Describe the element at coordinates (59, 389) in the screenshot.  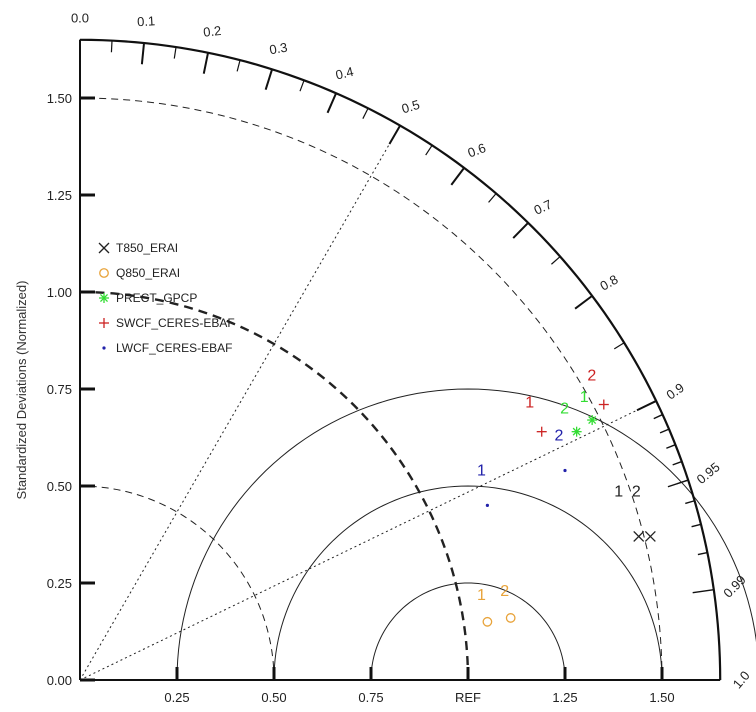
I see `y-tick-label: 0.75` at that location.